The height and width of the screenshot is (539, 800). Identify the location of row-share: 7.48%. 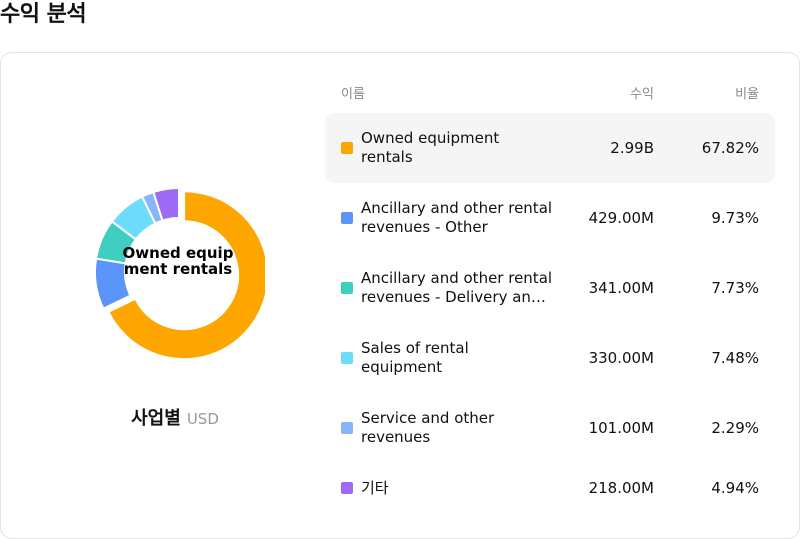
(735, 358).